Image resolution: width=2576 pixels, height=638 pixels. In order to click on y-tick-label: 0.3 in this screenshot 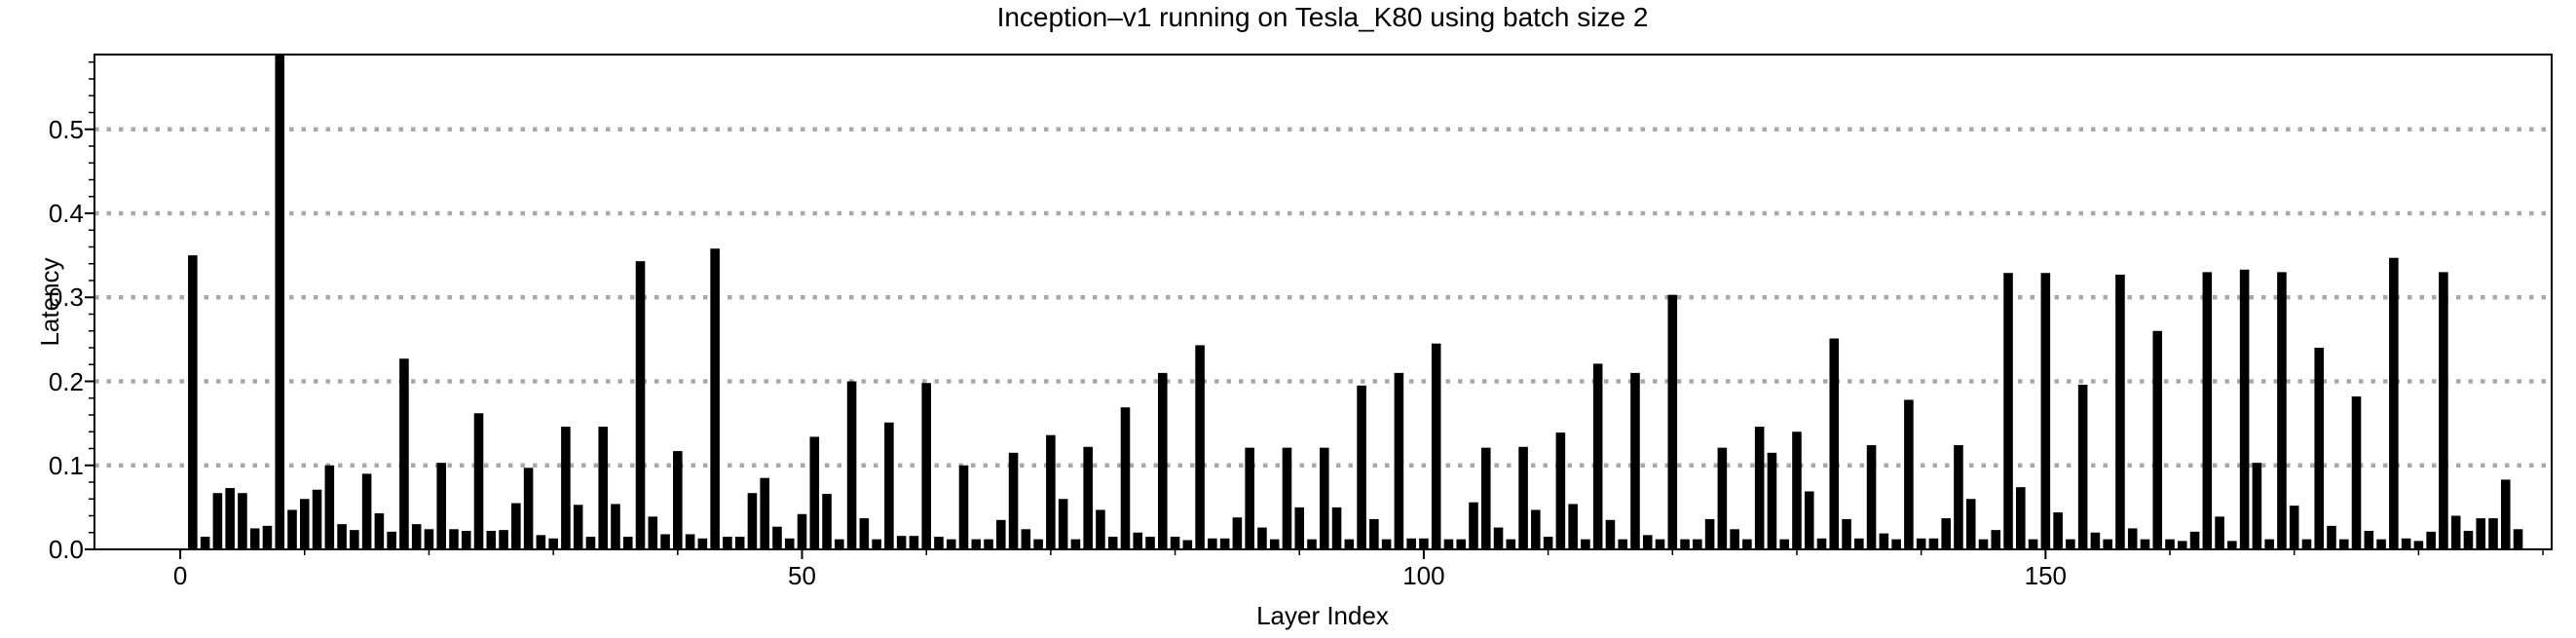, I will do `click(66, 298)`.